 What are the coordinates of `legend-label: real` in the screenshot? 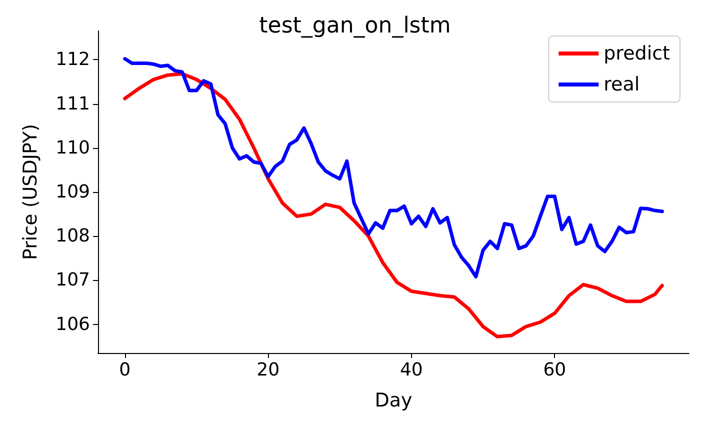 It's located at (622, 85).